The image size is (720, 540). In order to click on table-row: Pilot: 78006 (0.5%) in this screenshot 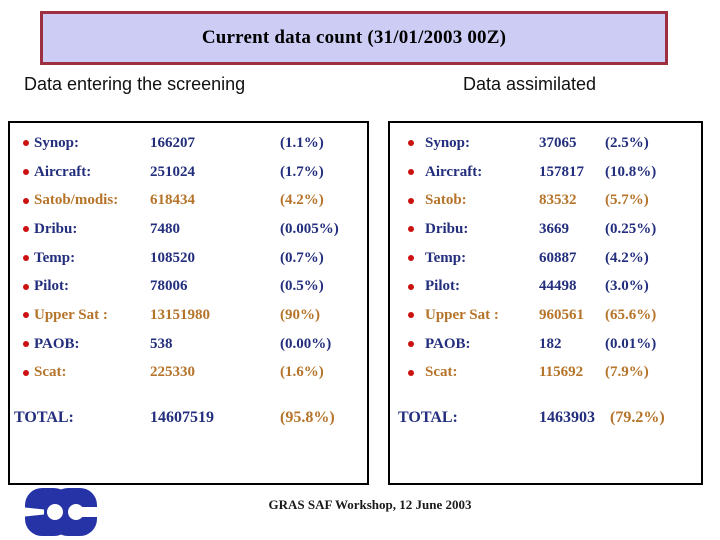, I will do `click(188, 286)`.